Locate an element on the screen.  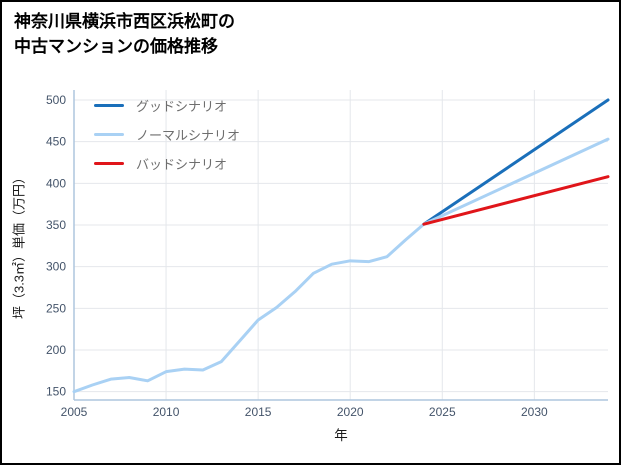
svg-text: 2010 is located at coordinates (166, 412).